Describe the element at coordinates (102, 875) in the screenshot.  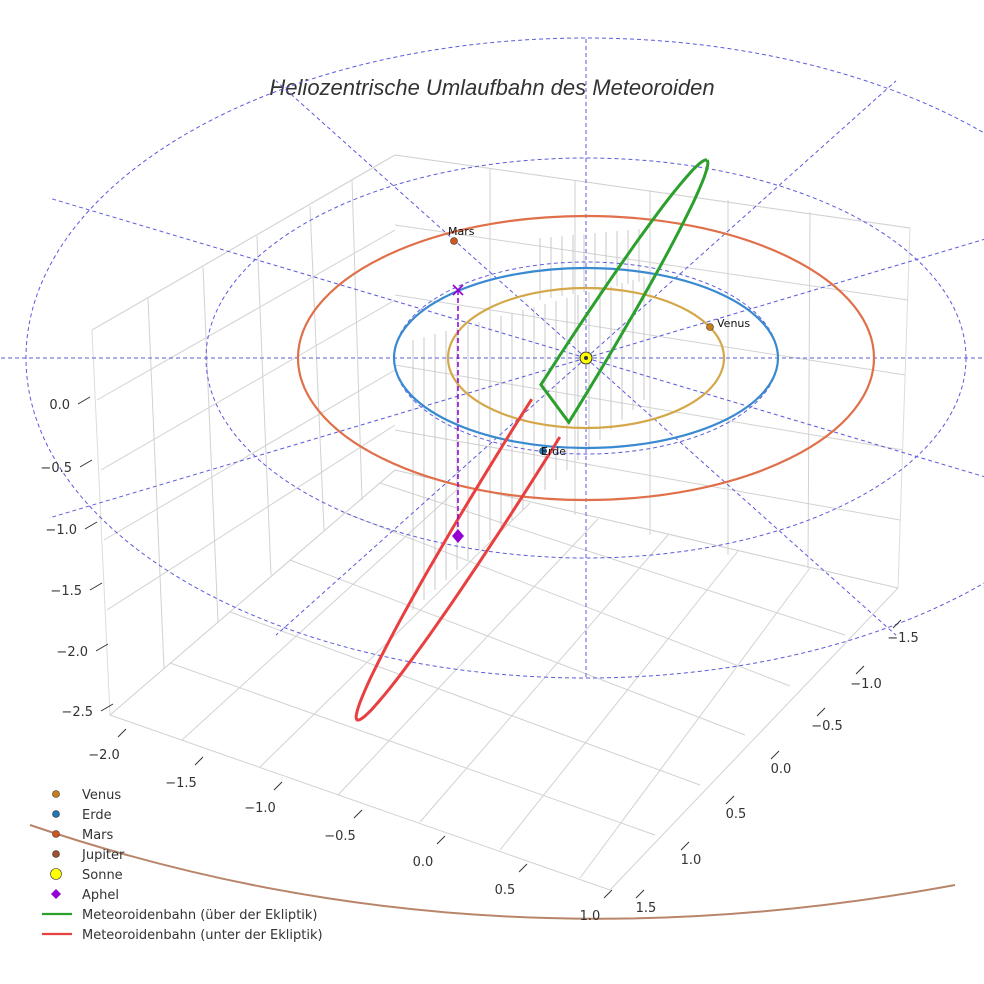
I see `legend-label-4: Sonne` at that location.